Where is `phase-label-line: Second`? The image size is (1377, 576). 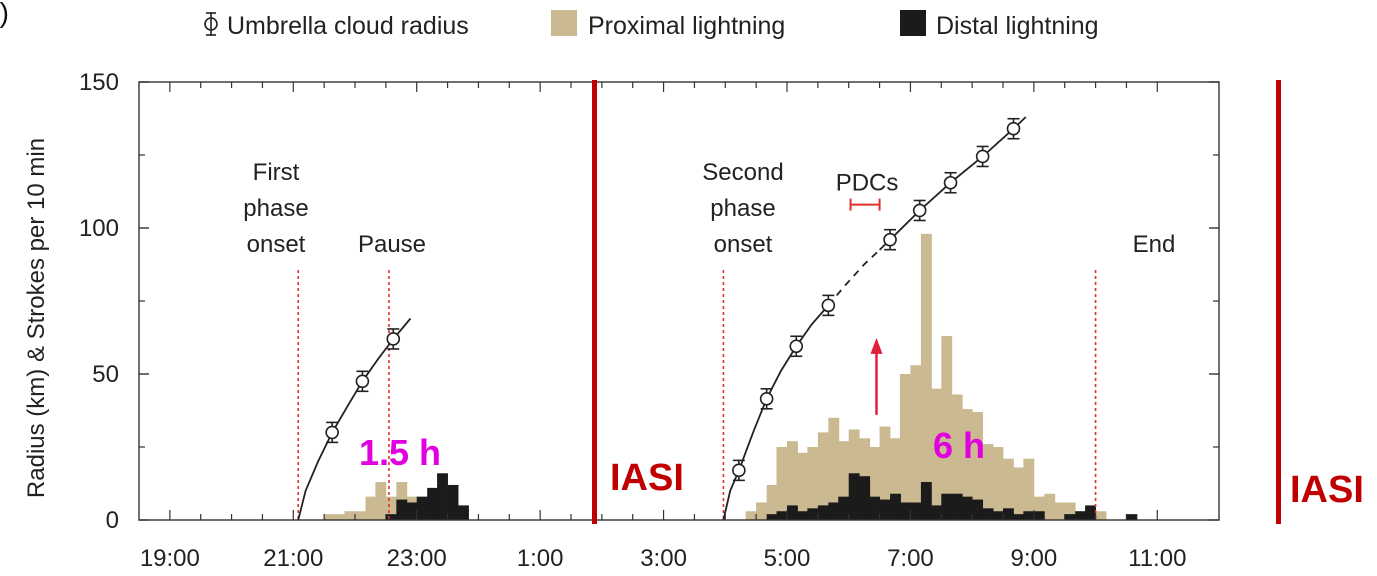
phase-label-line: Second is located at coordinates (742, 172).